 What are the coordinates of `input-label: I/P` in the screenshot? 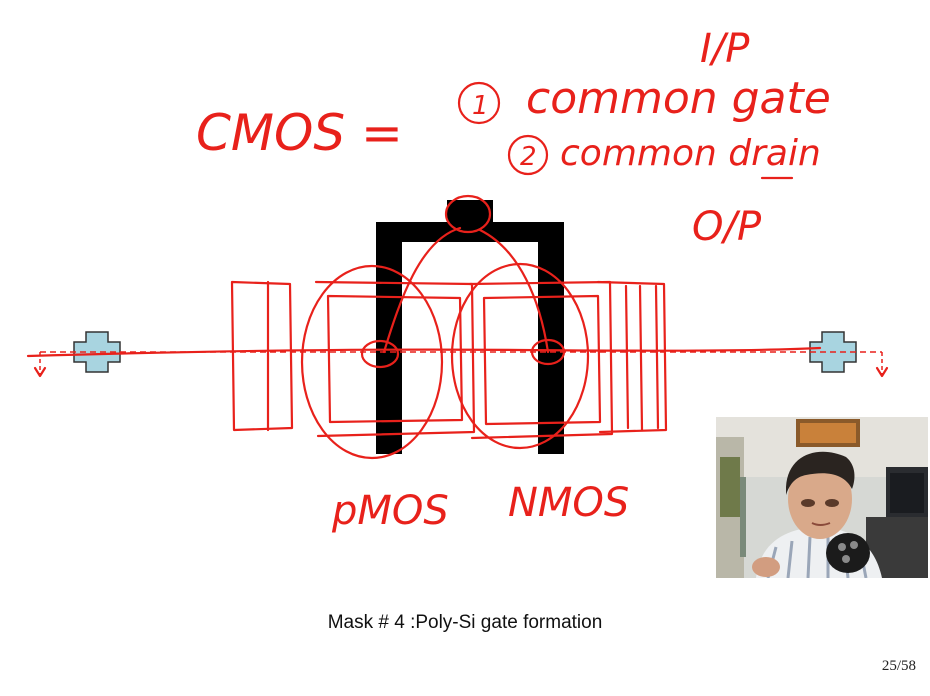 It's located at (725, 49).